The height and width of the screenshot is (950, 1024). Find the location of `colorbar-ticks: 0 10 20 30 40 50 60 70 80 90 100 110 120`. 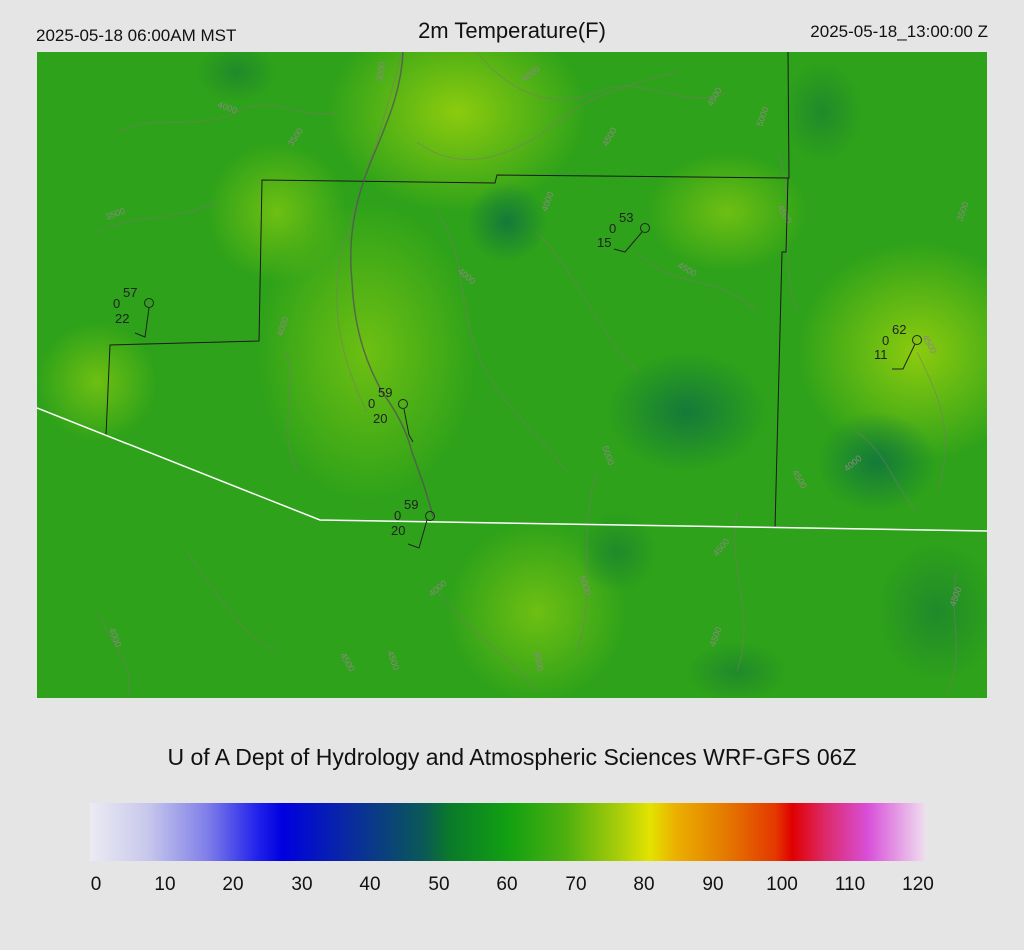

colorbar-ticks: 0 10 20 30 40 50 60 70 80 90 100 110 120 is located at coordinates (512, 889).